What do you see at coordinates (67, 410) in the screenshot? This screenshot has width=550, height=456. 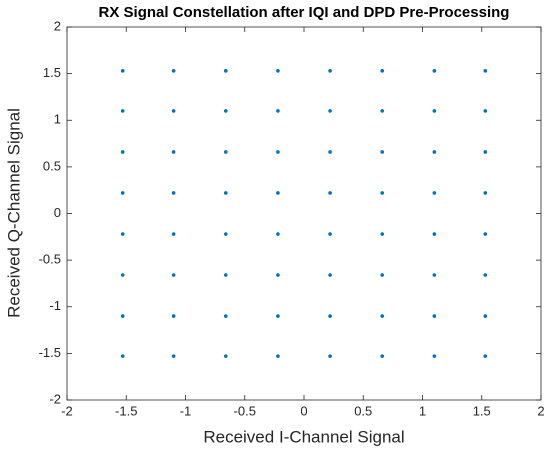 I see `x-tick-label: -2` at bounding box center [67, 410].